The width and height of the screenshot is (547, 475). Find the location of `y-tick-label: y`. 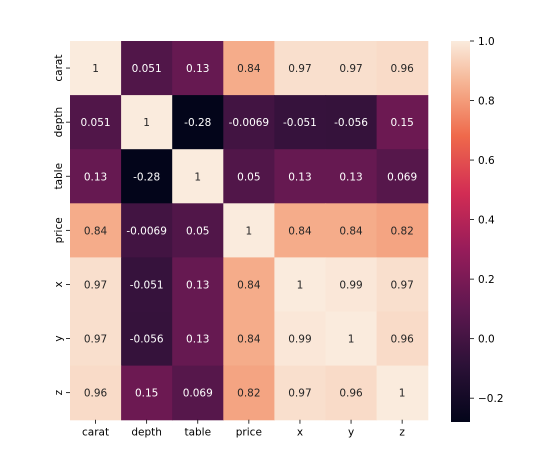

y-tick-label: y is located at coordinates (59, 338).